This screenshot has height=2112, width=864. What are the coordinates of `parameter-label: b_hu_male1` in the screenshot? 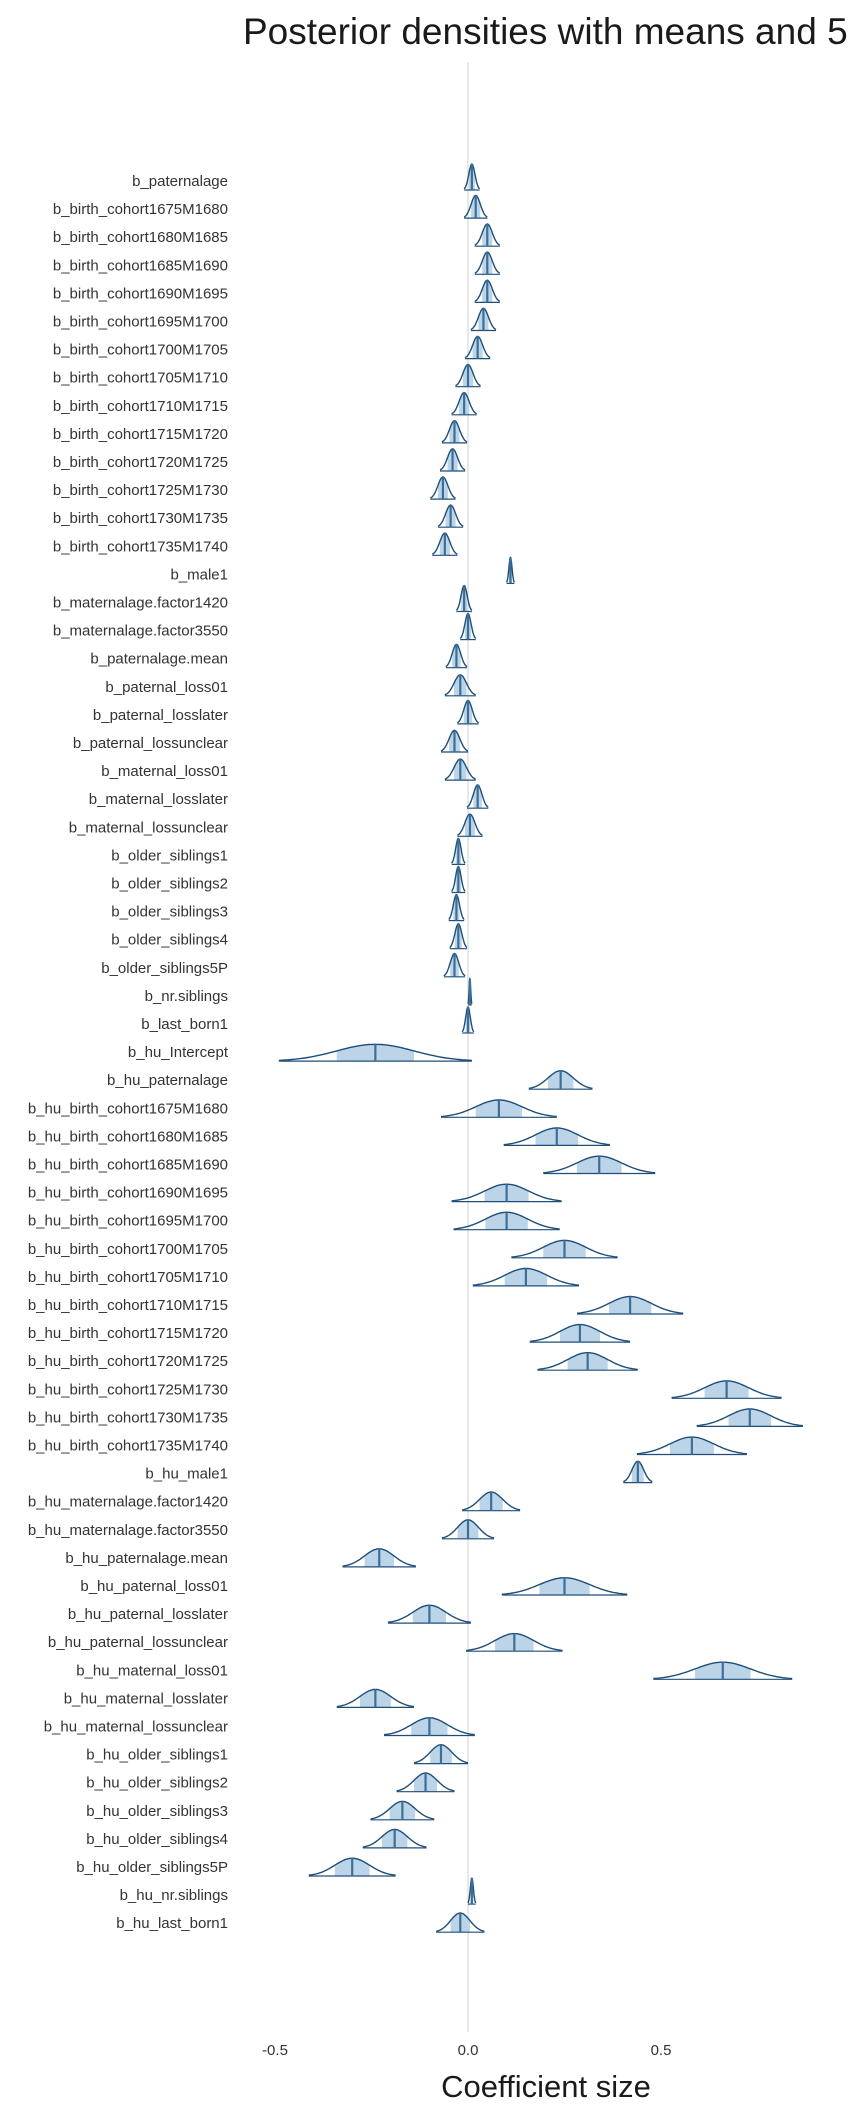 It's located at (186, 1474).